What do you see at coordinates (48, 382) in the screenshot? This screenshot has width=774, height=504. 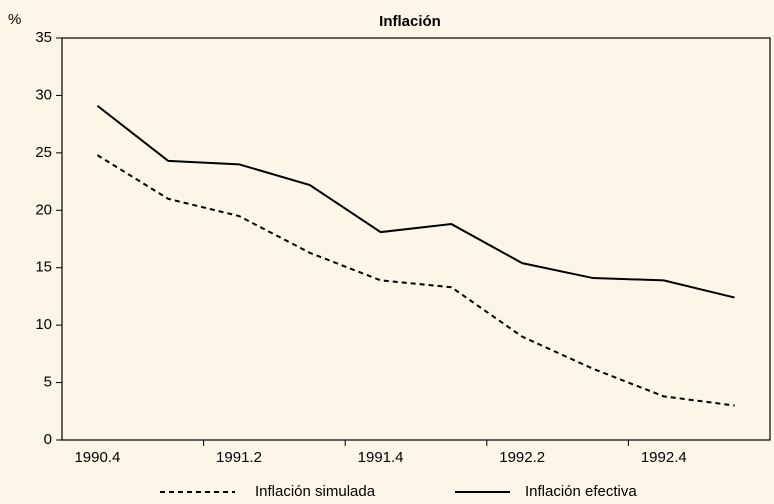 I see `y-tick-label: 5` at bounding box center [48, 382].